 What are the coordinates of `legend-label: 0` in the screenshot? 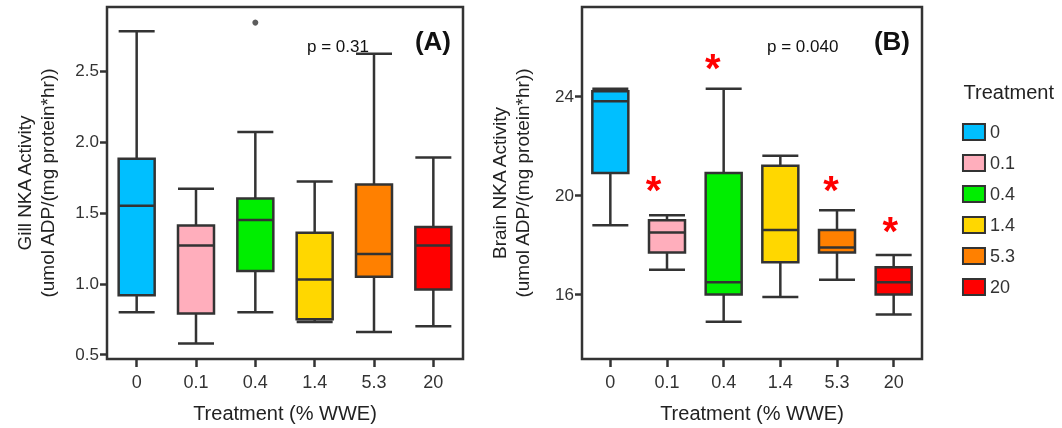 It's located at (994, 132).